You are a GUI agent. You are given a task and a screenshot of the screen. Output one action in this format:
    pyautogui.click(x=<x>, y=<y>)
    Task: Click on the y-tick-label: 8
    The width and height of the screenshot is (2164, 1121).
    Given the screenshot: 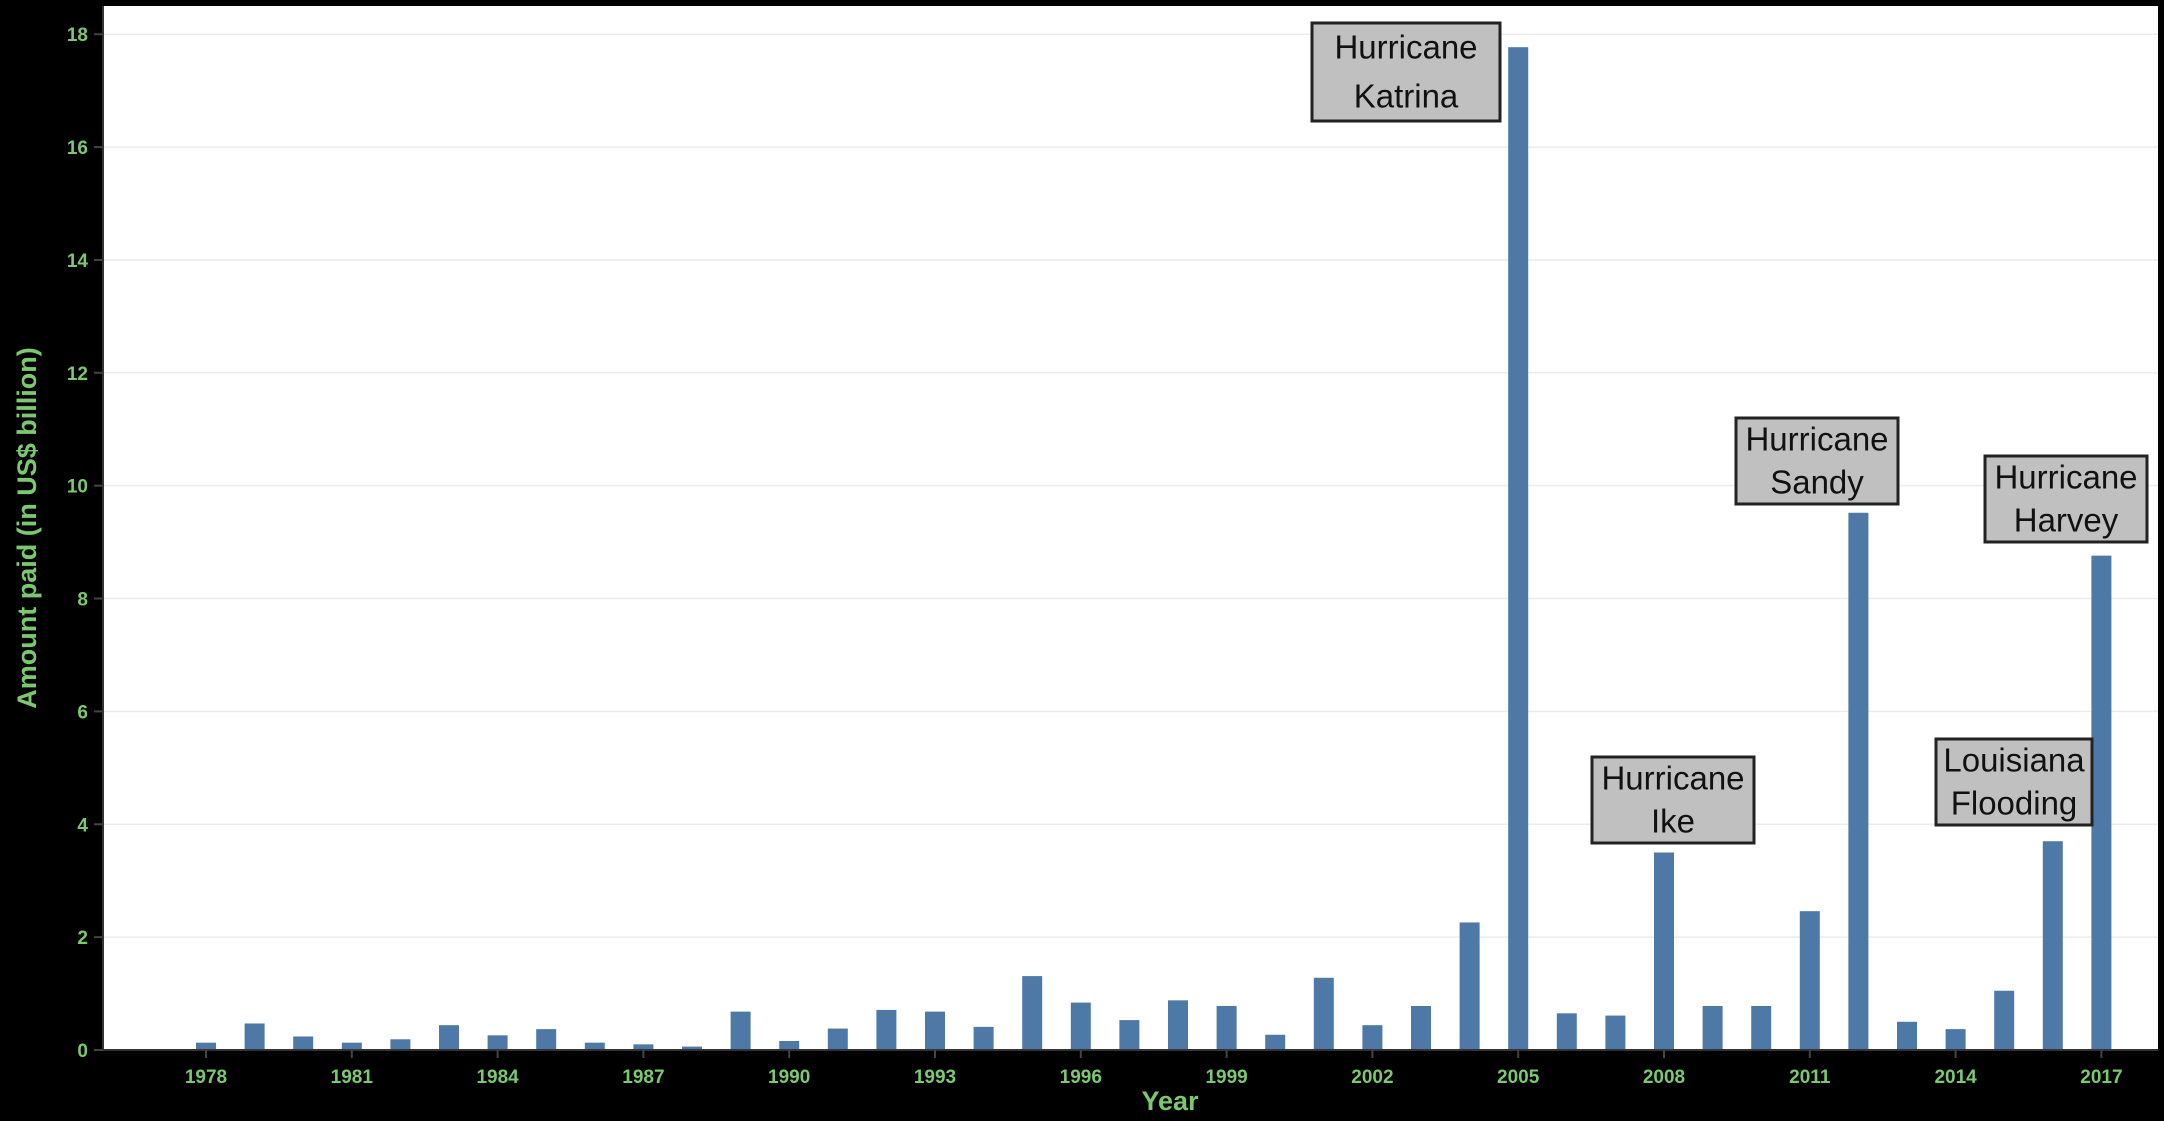 What is the action you would take?
    pyautogui.click(x=82, y=600)
    